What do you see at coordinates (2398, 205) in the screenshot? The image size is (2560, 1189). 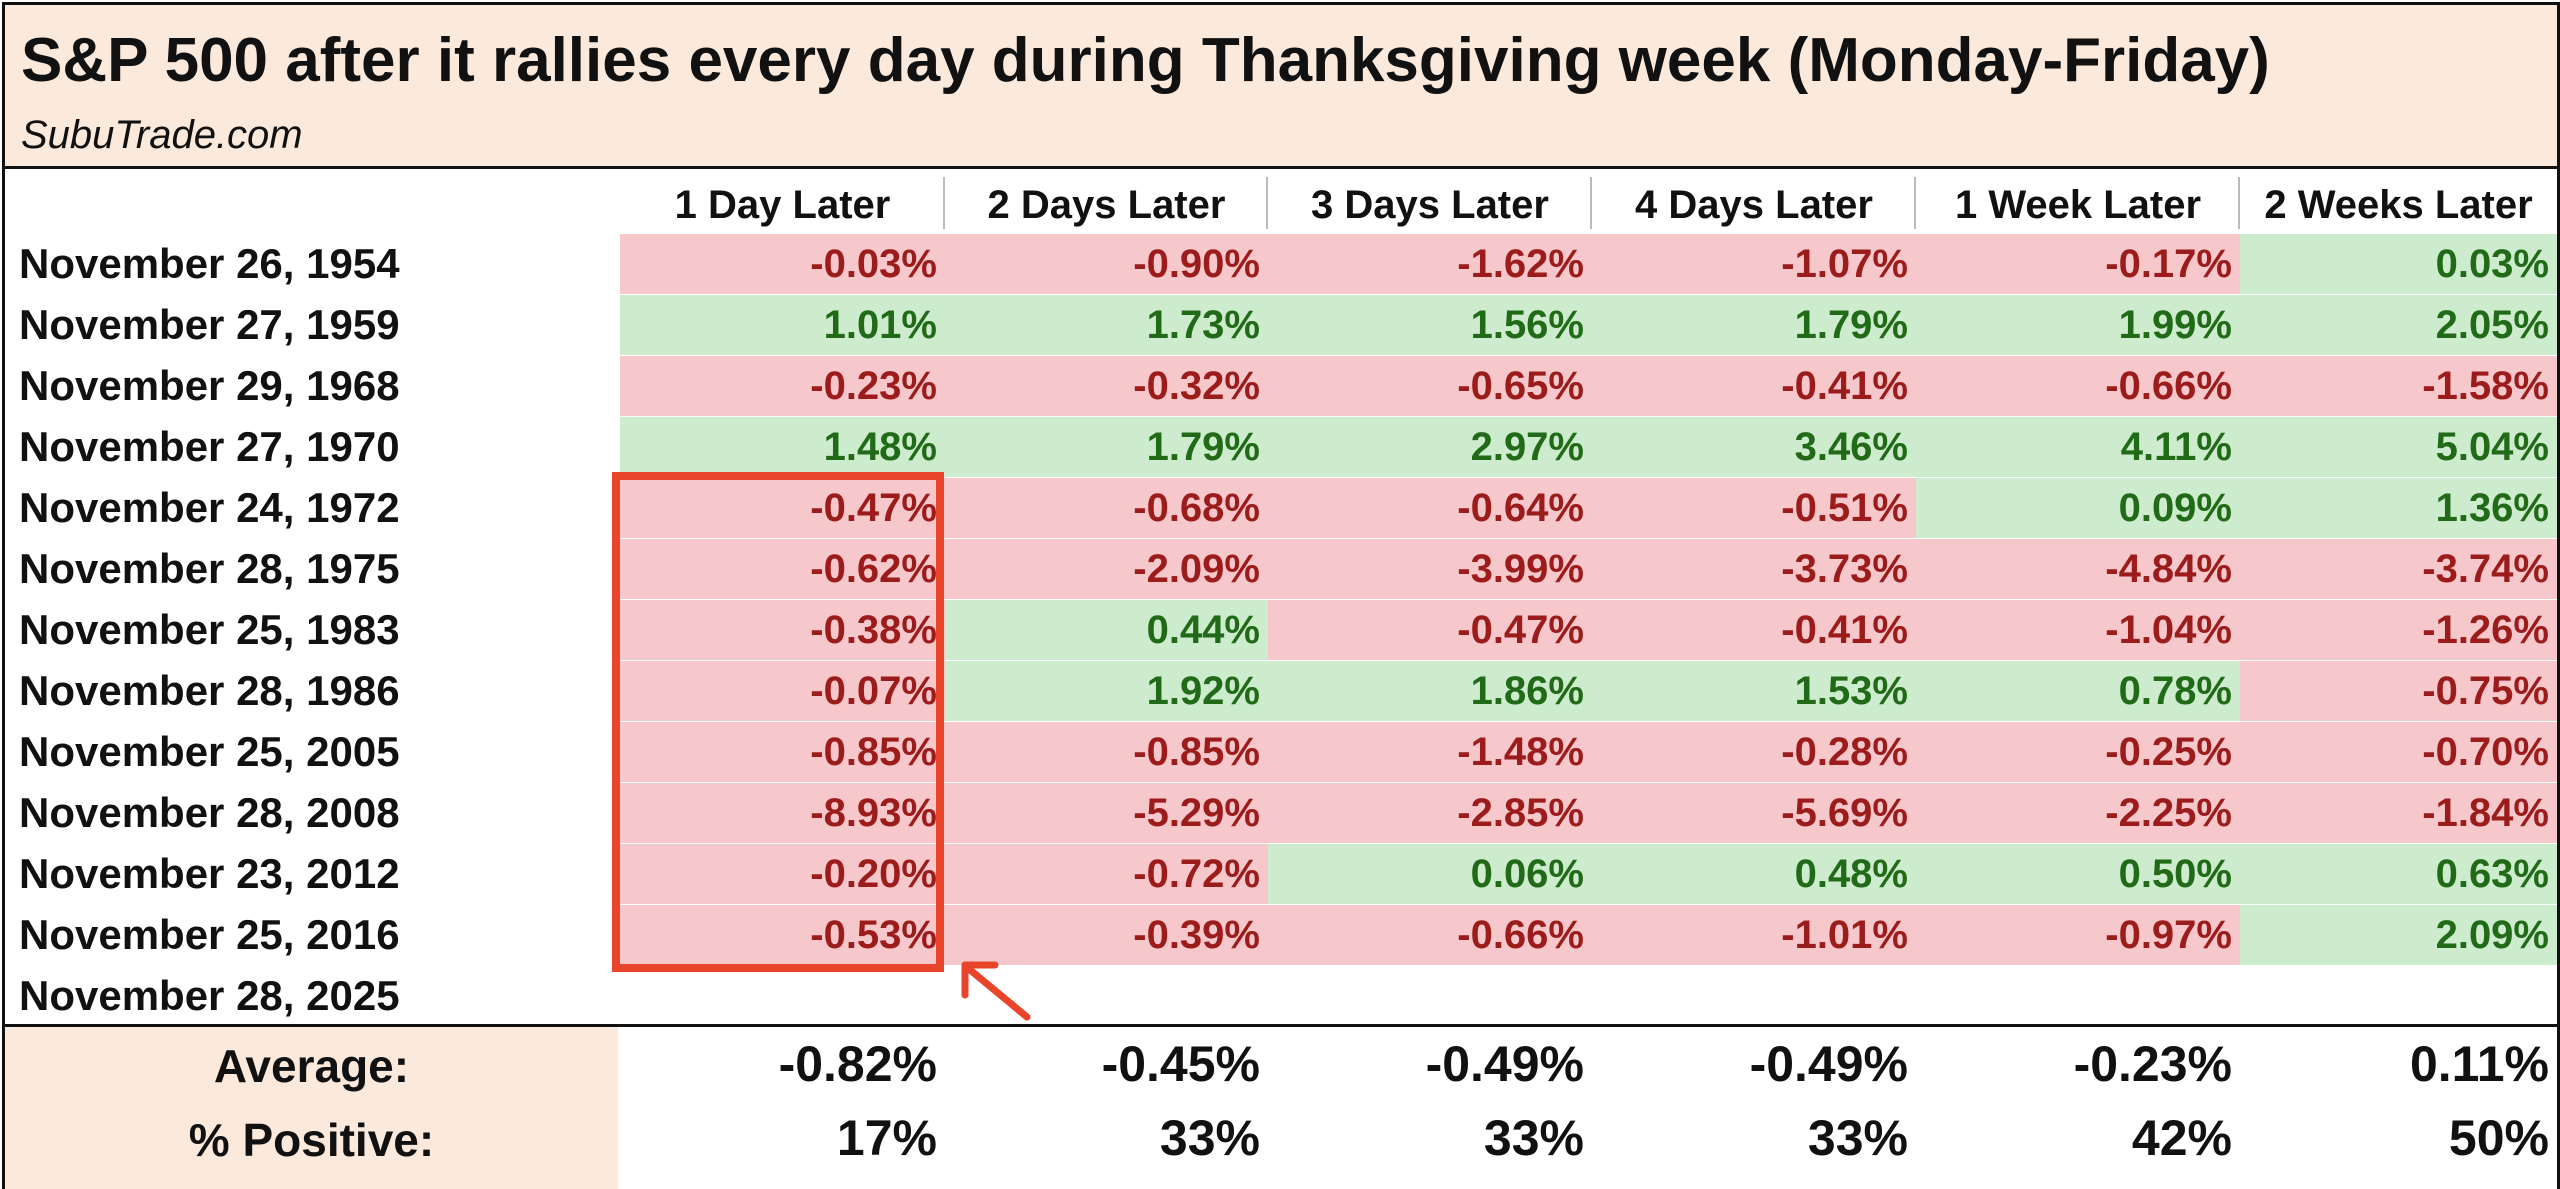 I see `column-header: 2 Weeks Later` at bounding box center [2398, 205].